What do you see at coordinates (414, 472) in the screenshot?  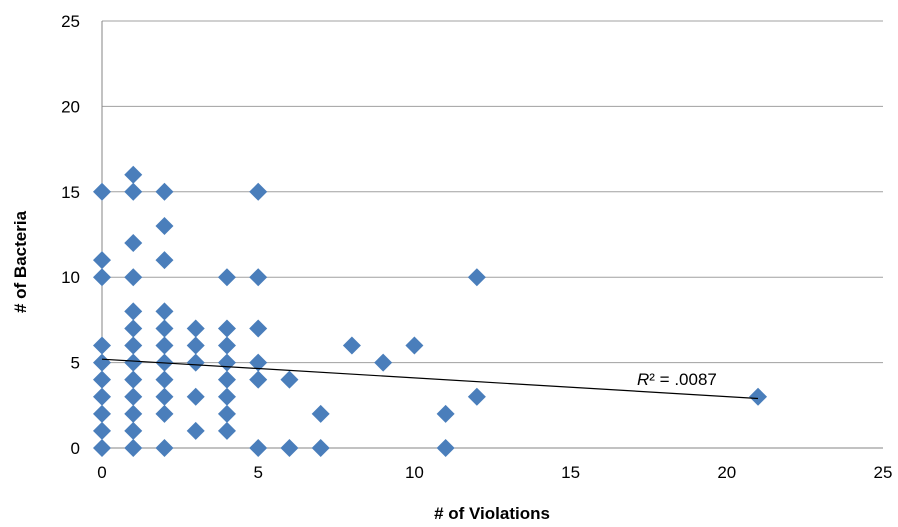 I see `x-tick-label: 10` at bounding box center [414, 472].